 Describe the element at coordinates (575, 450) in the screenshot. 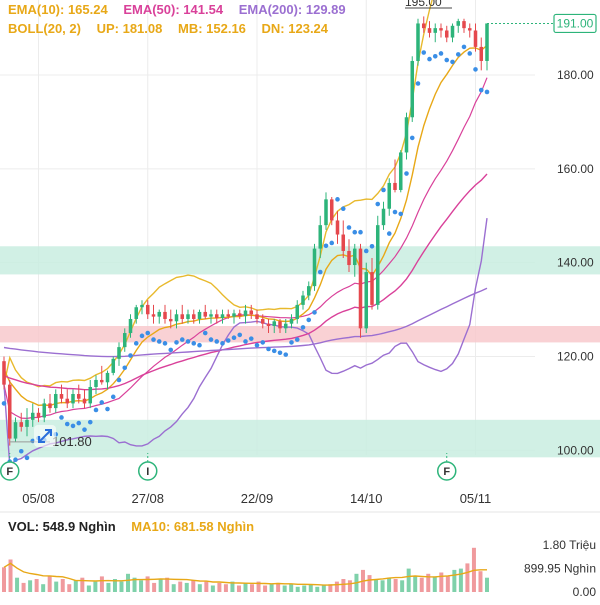

I see `price-tick-label: 100.00` at that location.